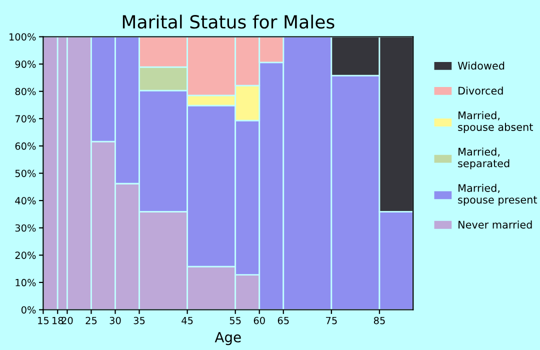 The width and height of the screenshot is (540, 350). Describe the element at coordinates (495, 122) in the screenshot. I see `legend-label: Married, spouse absent` at that location.